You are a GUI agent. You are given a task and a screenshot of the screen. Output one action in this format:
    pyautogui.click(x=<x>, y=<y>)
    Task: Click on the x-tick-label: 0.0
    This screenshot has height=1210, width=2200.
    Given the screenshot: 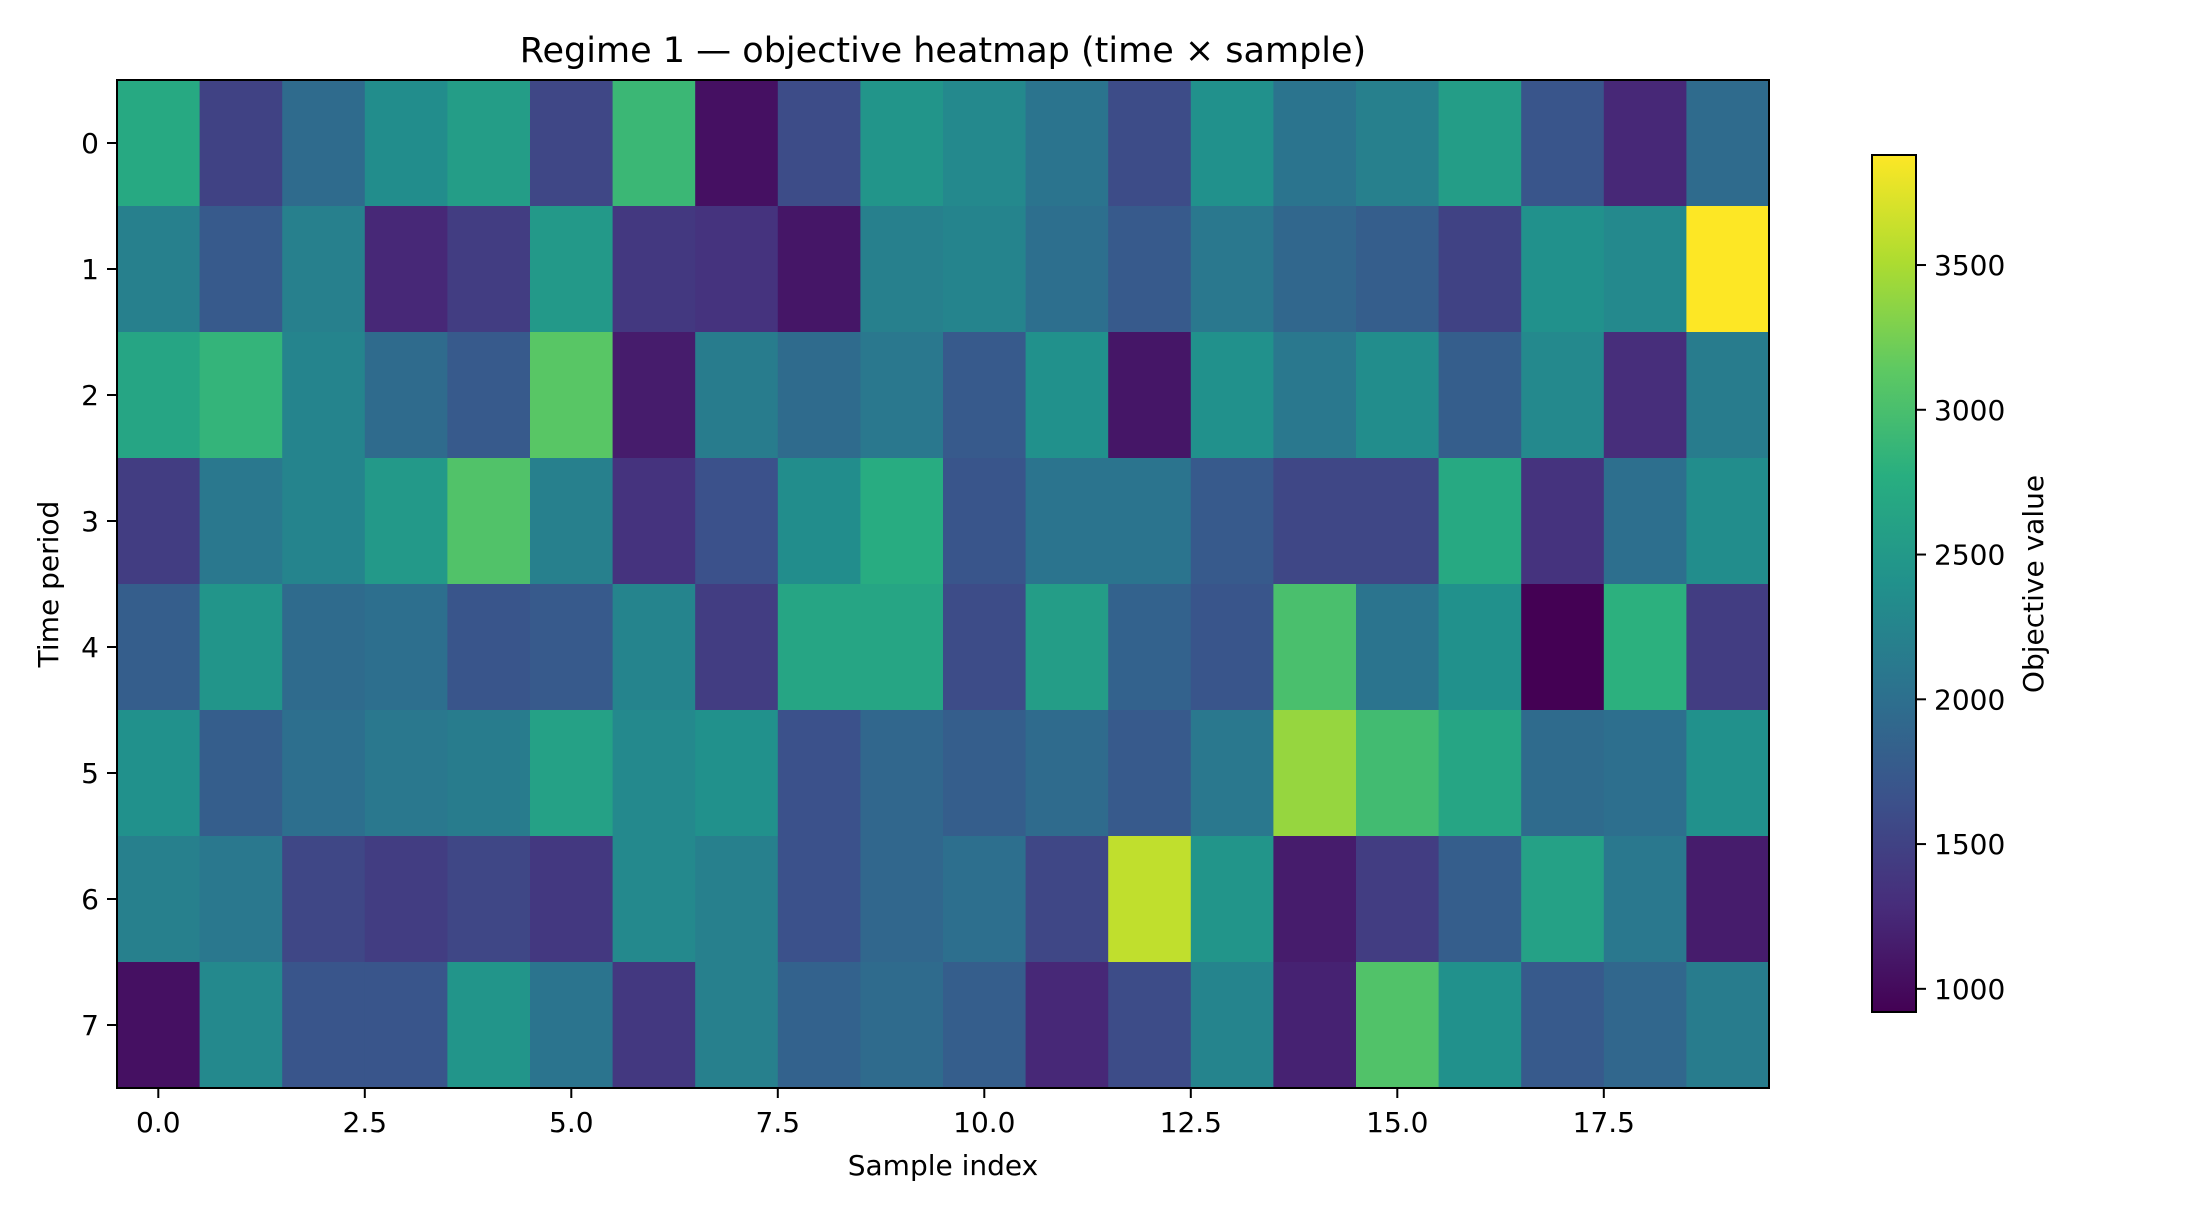 What is the action you would take?
    pyautogui.click(x=158, y=1122)
    